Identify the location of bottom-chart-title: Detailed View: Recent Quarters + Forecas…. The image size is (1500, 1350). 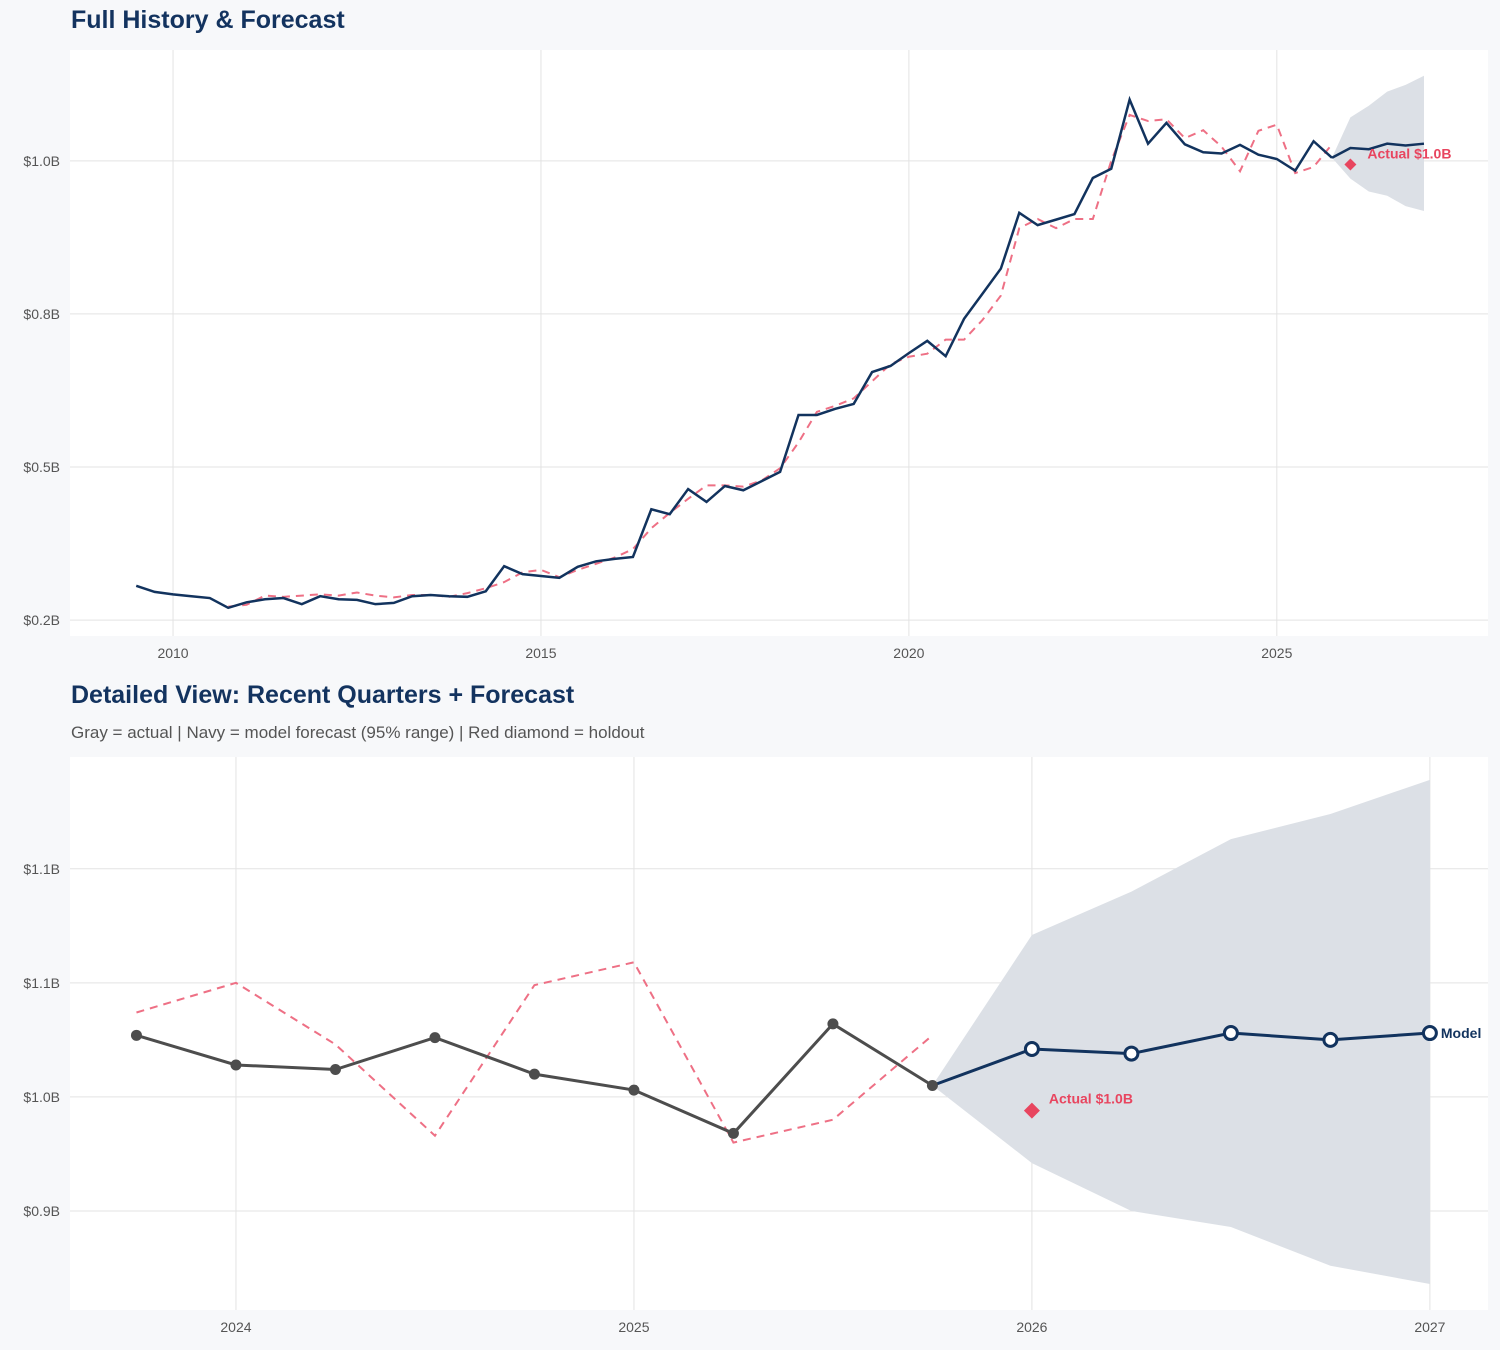
(323, 695).